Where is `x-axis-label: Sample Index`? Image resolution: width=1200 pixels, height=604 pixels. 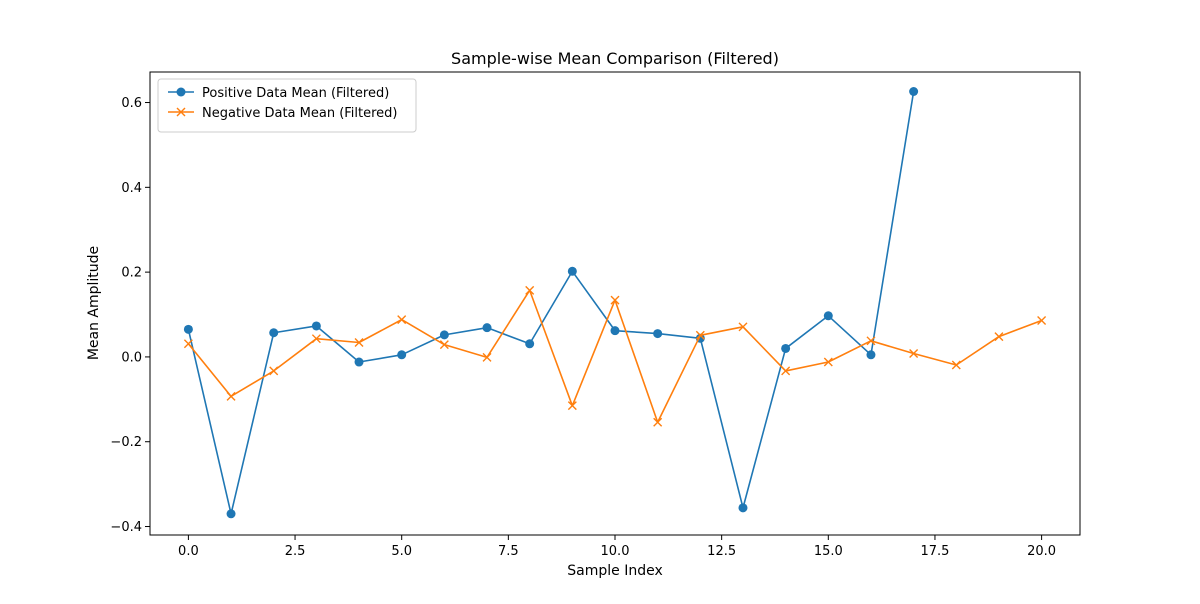
x-axis-label: Sample Index is located at coordinates (614, 571).